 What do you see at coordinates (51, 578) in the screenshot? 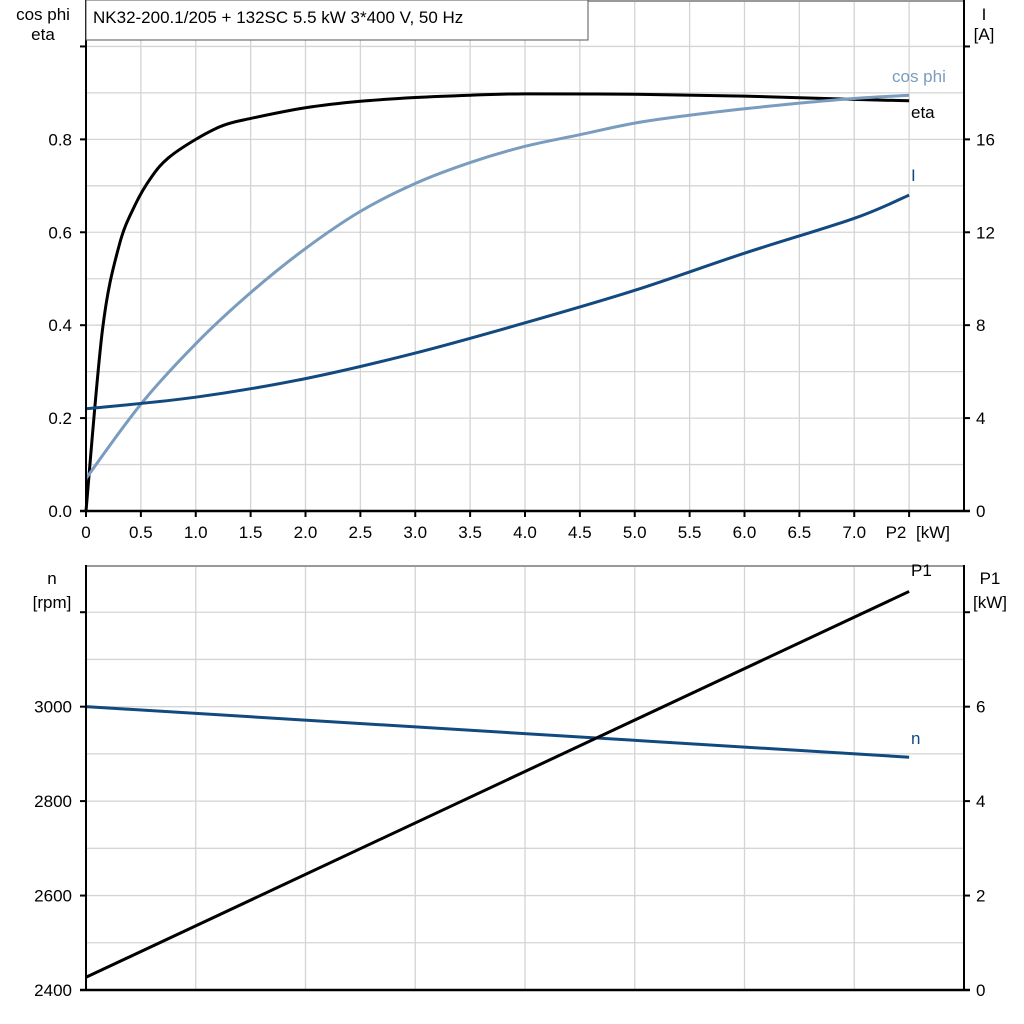
I see `bottom-left-axis-label-1: n` at bounding box center [51, 578].